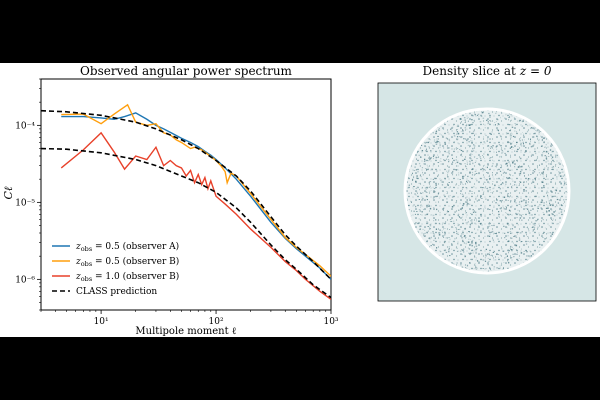 The image size is (600, 400). I want to click on legend-entry-label: zobs = 0.5 (observer B), so click(127, 262).